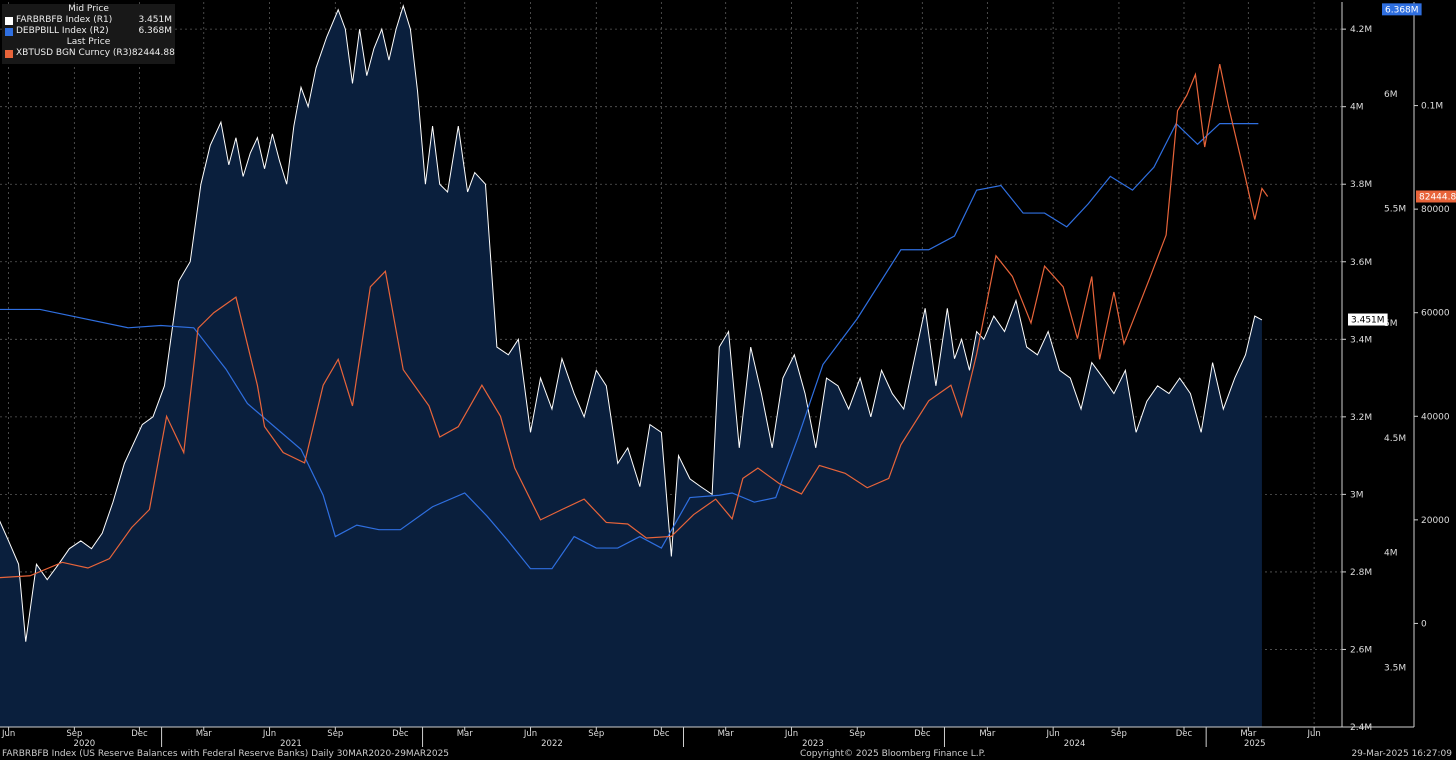 Image resolution: width=1456 pixels, height=760 pixels. Describe the element at coordinates (1075, 744) in the screenshot. I see `axis-x-year-label: 2024` at that location.